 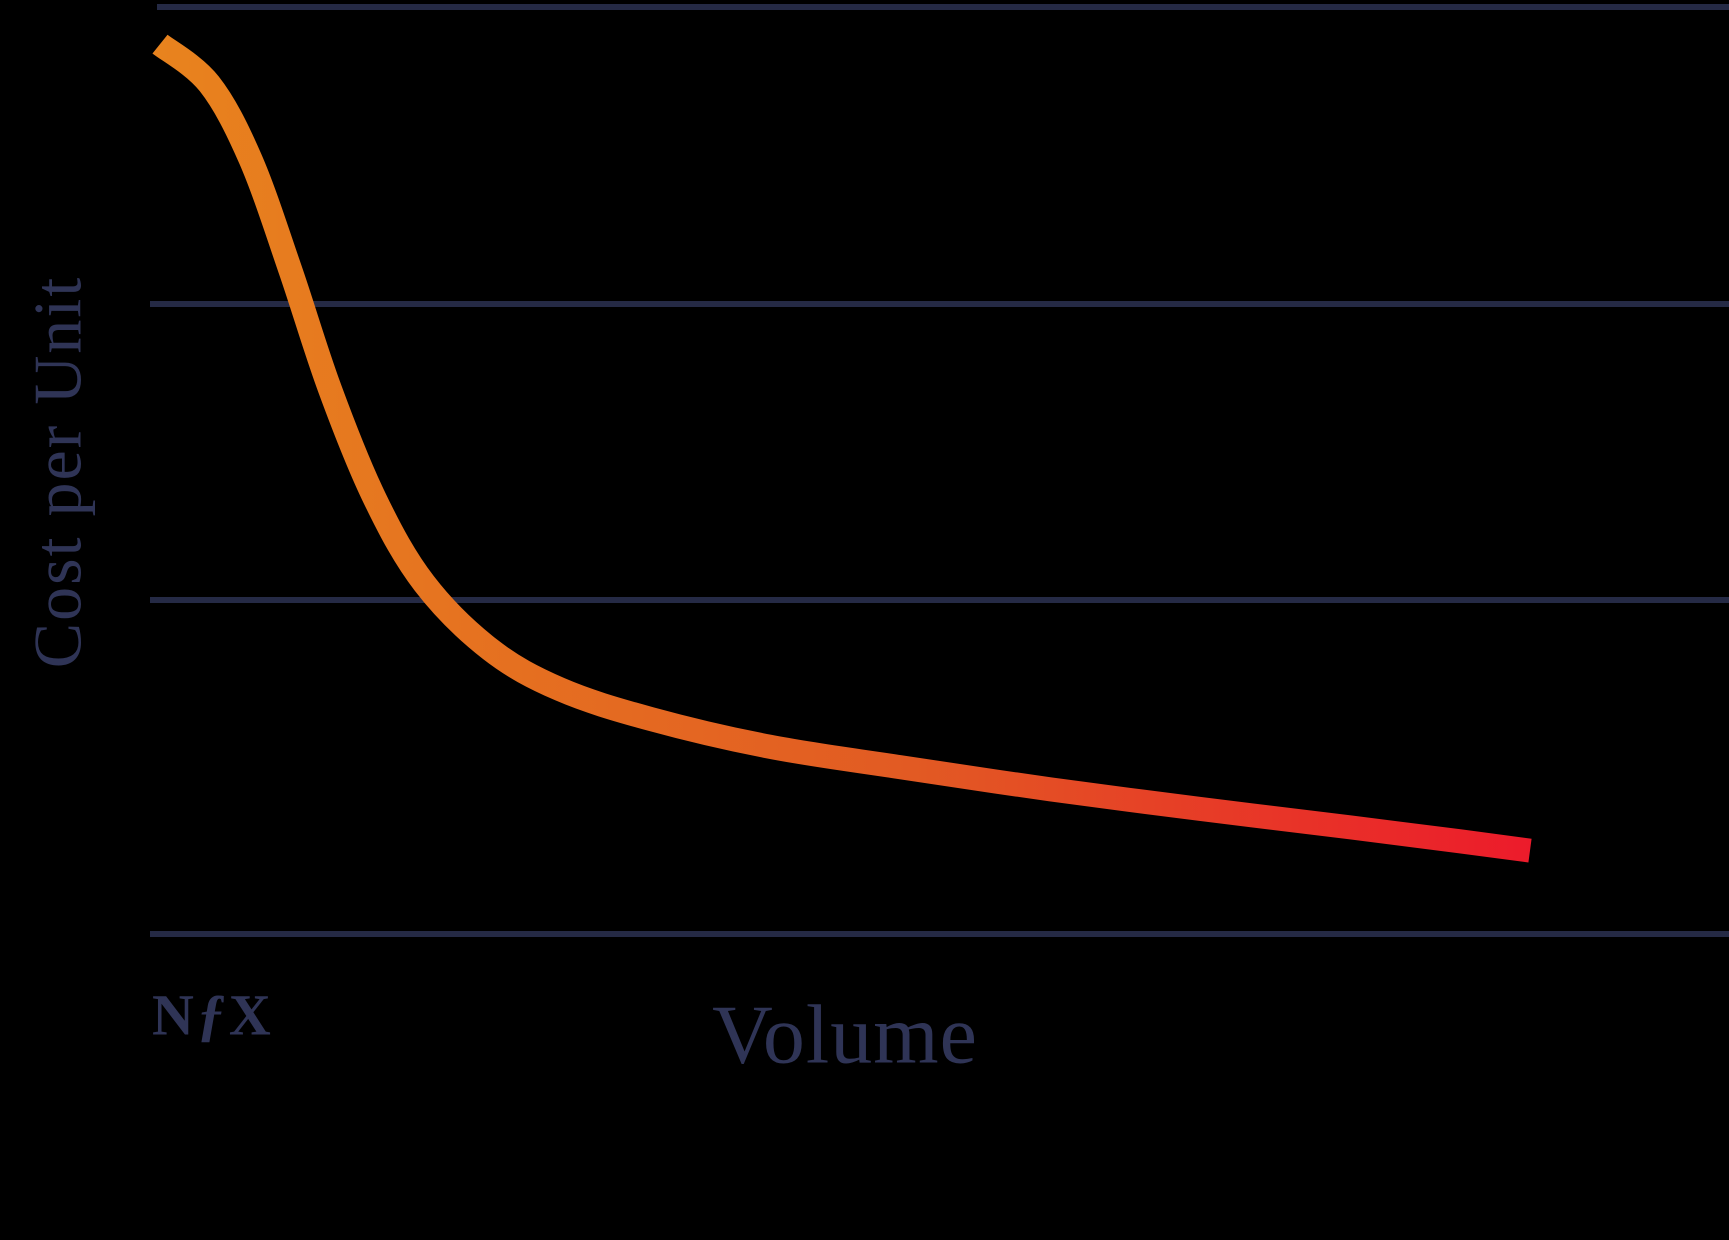 What do you see at coordinates (939, 600) in the screenshot?
I see `gridline-lower` at bounding box center [939, 600].